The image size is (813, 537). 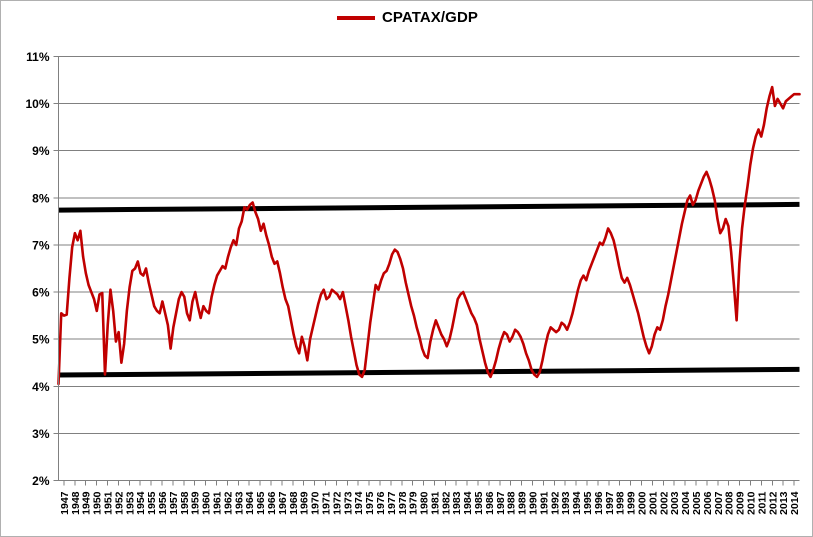 What do you see at coordinates (359, 503) in the screenshot?
I see `x-axis-tick-label: 1974` at bounding box center [359, 503].